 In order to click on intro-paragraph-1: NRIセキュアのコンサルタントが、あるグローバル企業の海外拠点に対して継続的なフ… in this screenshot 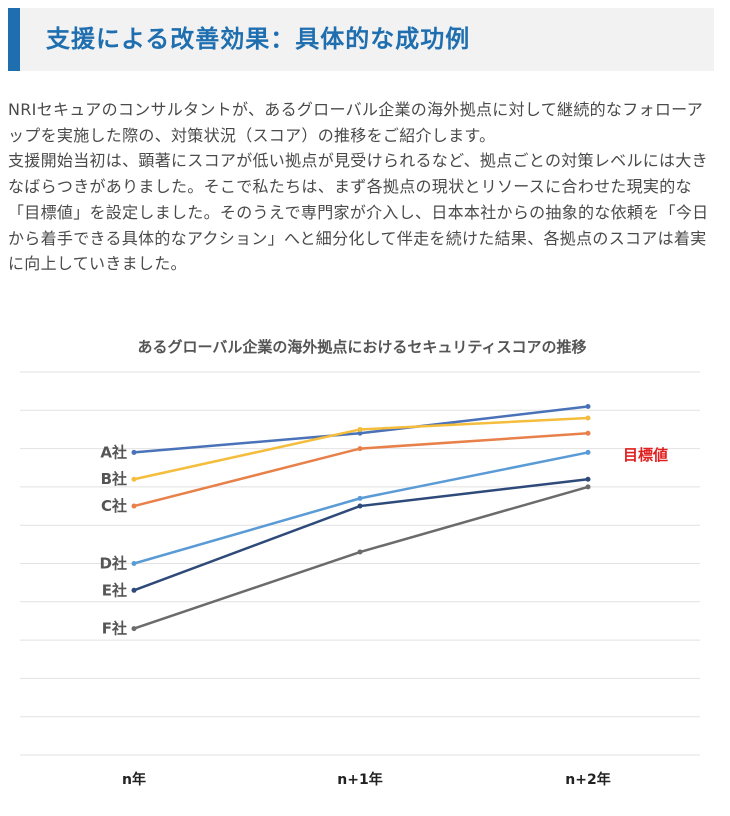, I will do `click(361, 122)`.